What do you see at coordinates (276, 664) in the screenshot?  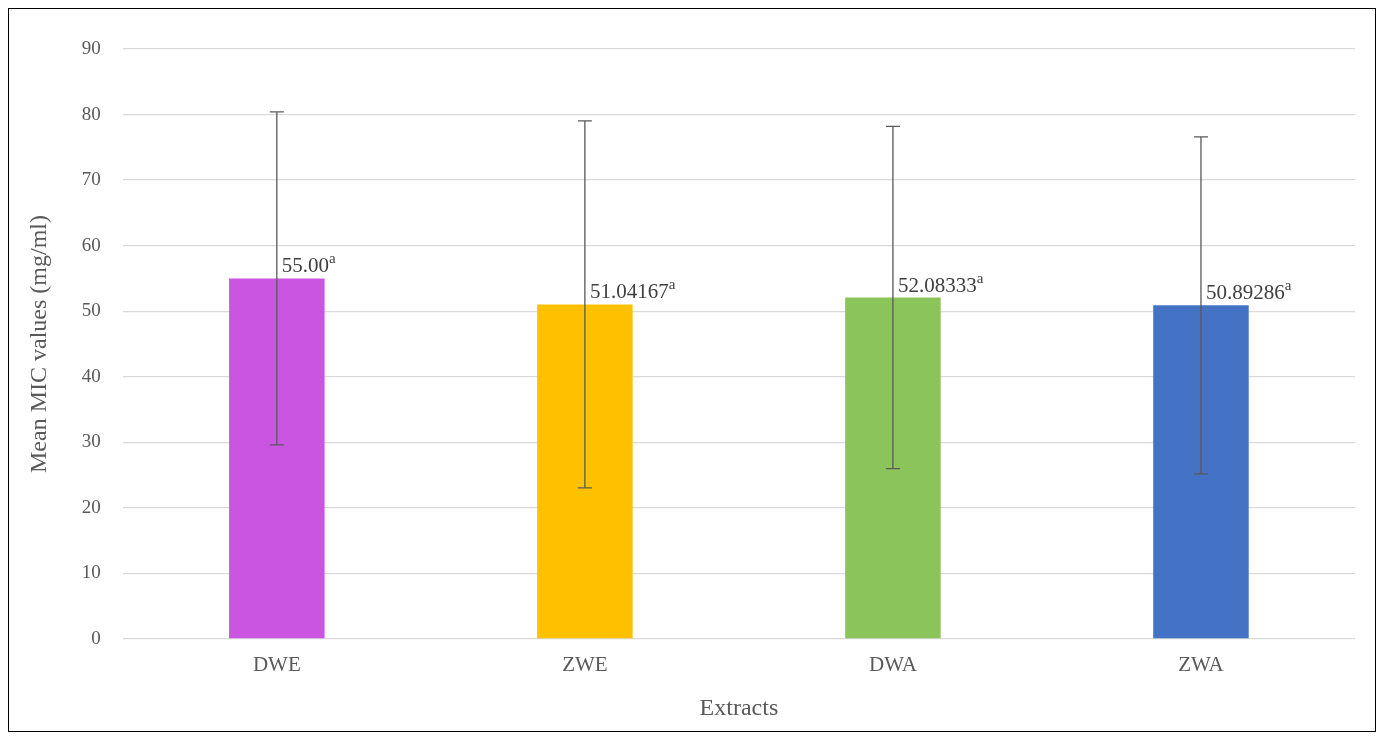 I see `x-tick-label: DWE` at bounding box center [276, 664].